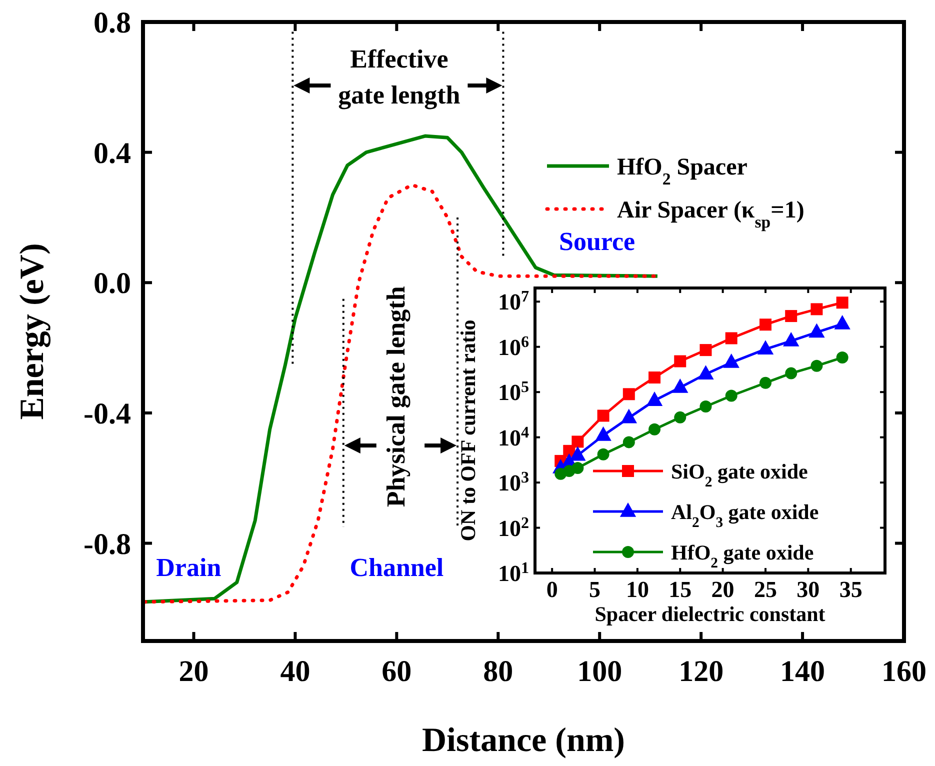 The height and width of the screenshot is (766, 935). What do you see at coordinates (513, 346) in the screenshot?
I see `y-tick-label: 10$^{6}$` at bounding box center [513, 346].